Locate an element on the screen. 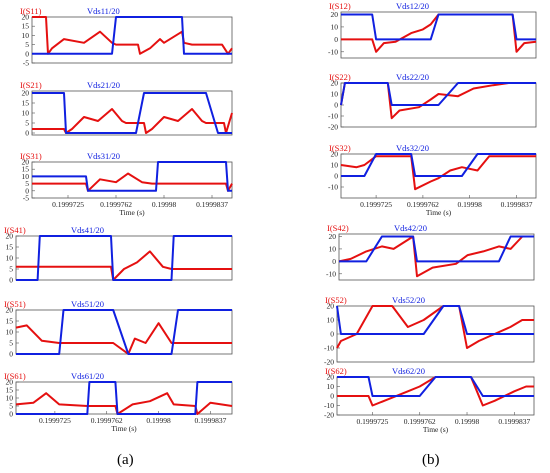 The image size is (550, 473). series-label-current: I(S22) is located at coordinates (340, 77).